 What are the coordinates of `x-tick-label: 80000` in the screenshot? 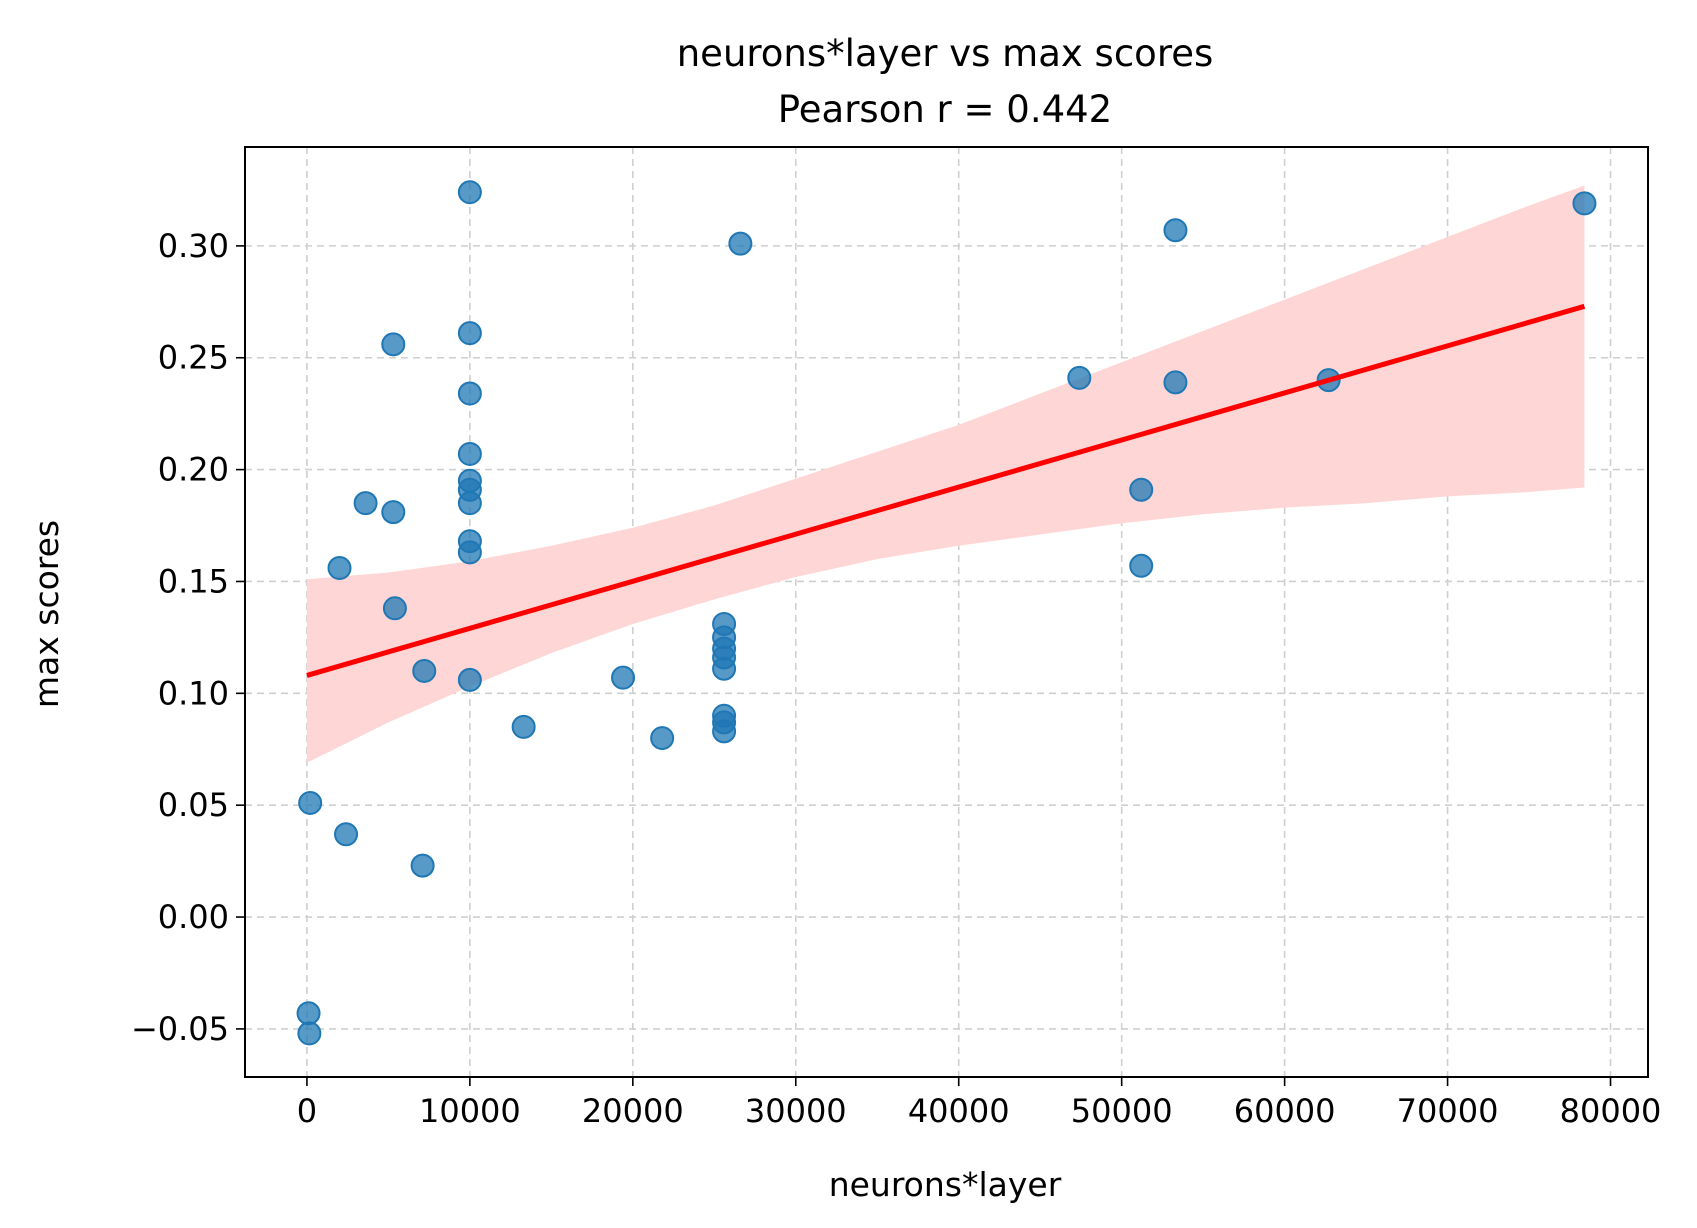 It's located at (1611, 1111).